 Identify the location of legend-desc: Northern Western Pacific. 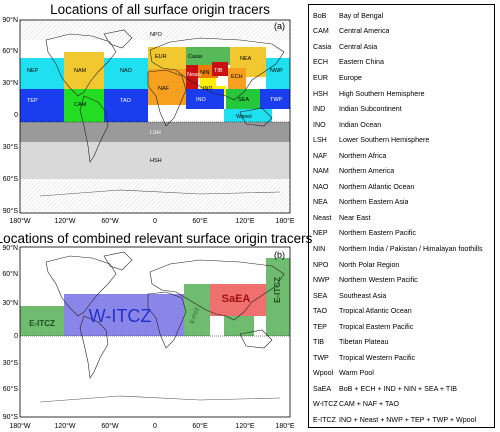
(378, 280).